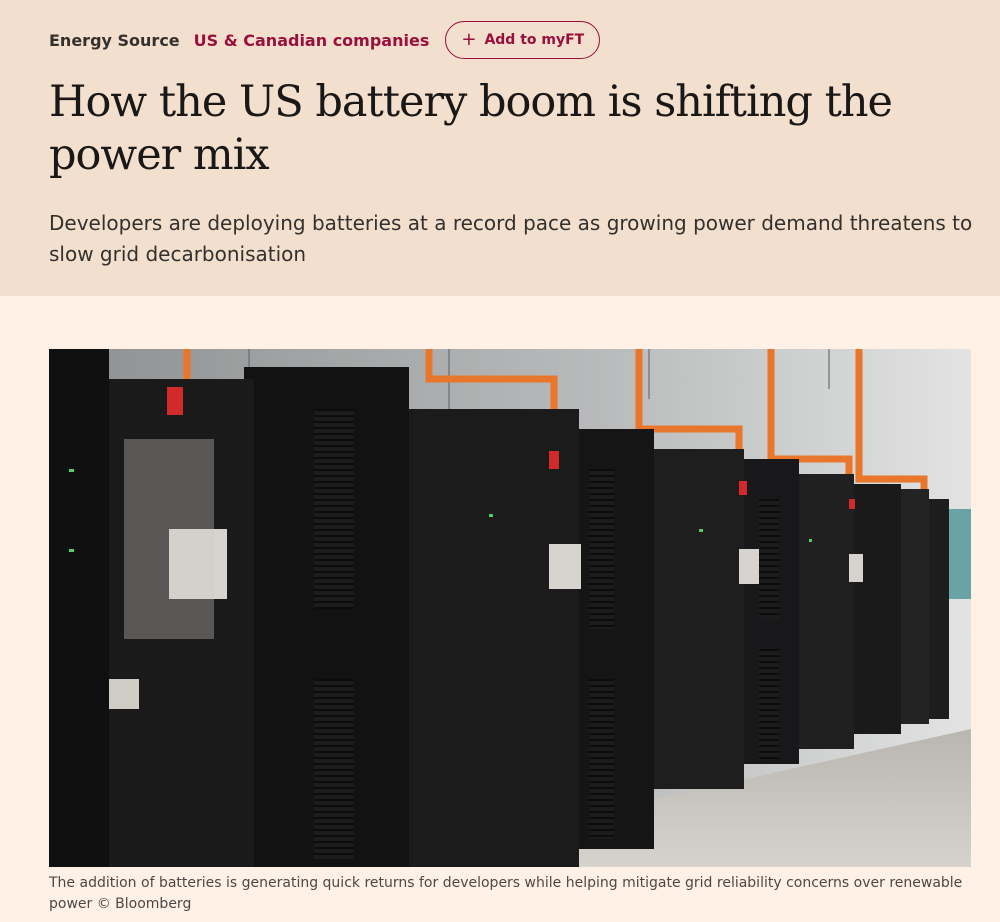 This screenshot has width=1000, height=922. What do you see at coordinates (311, 40) in the screenshot?
I see `topic-link: US & Canadian companies` at bounding box center [311, 40].